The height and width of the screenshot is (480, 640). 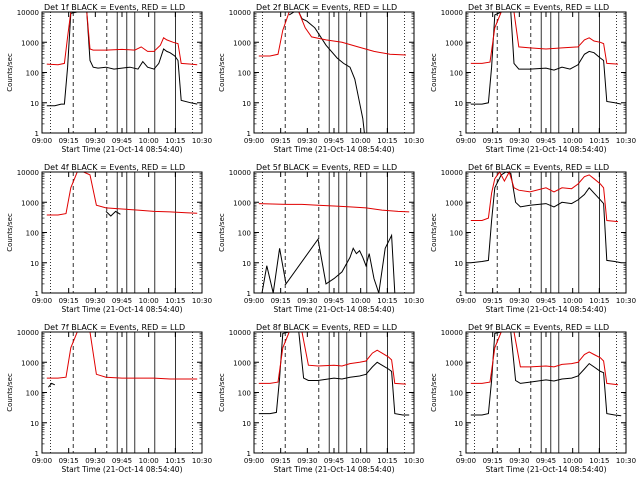 I want to click on panel-title: Det 1f BLACK = Events, RED = LLD, so click(x=114, y=7).